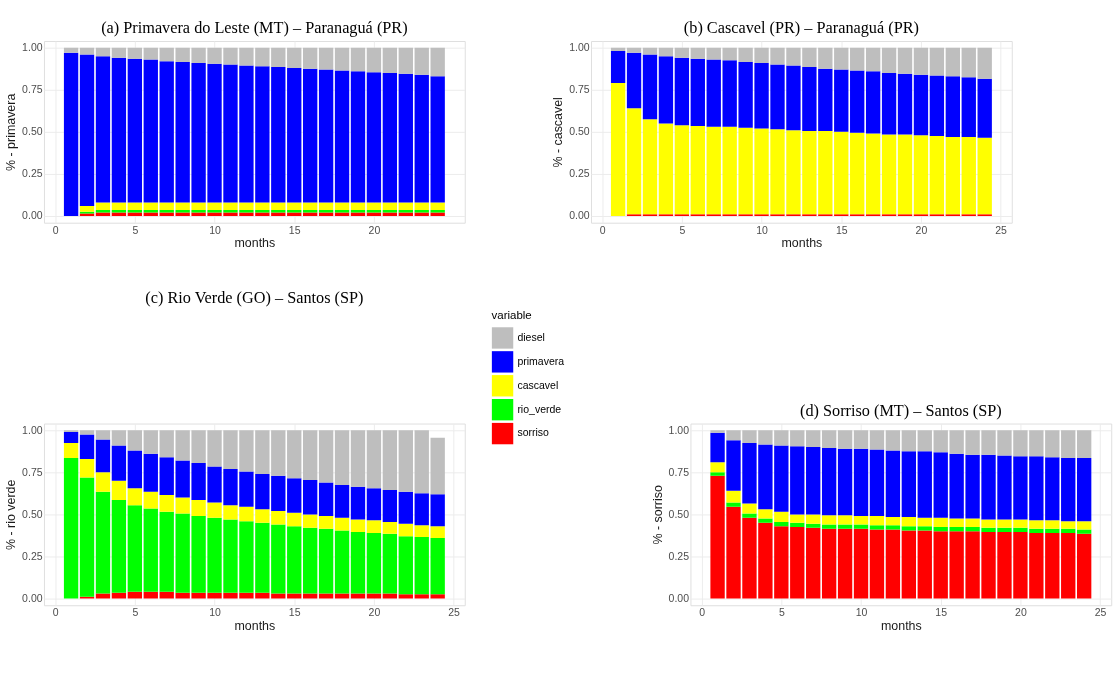  Describe the element at coordinates (802, 243) in the screenshot. I see `x-axis-title: months` at that location.